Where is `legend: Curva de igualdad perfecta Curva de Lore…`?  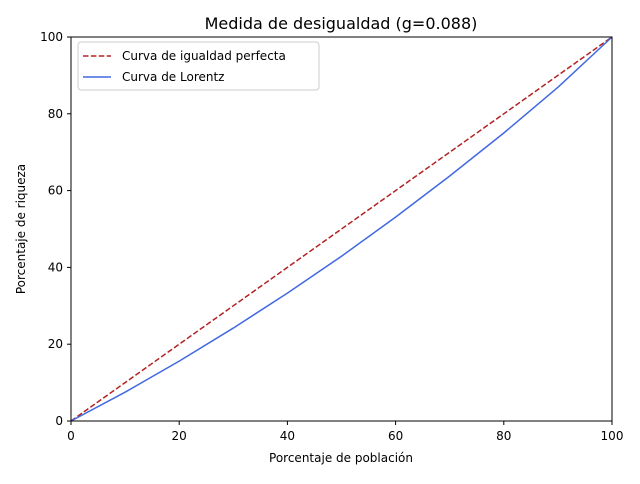
legend: Curva de igualdad perfecta Curva de Lore… is located at coordinates (198, 66).